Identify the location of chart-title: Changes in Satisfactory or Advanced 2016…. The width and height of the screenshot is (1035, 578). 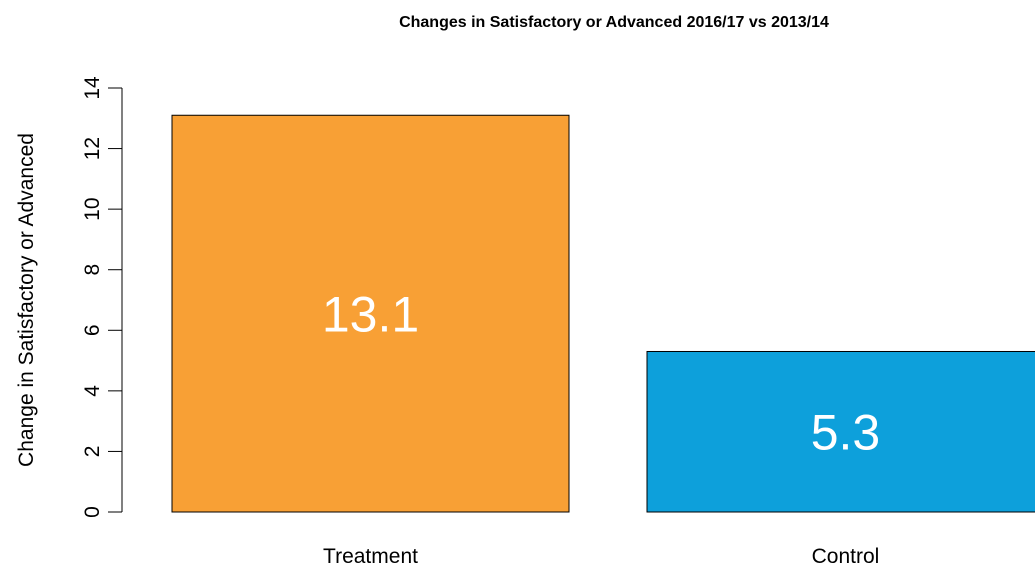
(614, 22).